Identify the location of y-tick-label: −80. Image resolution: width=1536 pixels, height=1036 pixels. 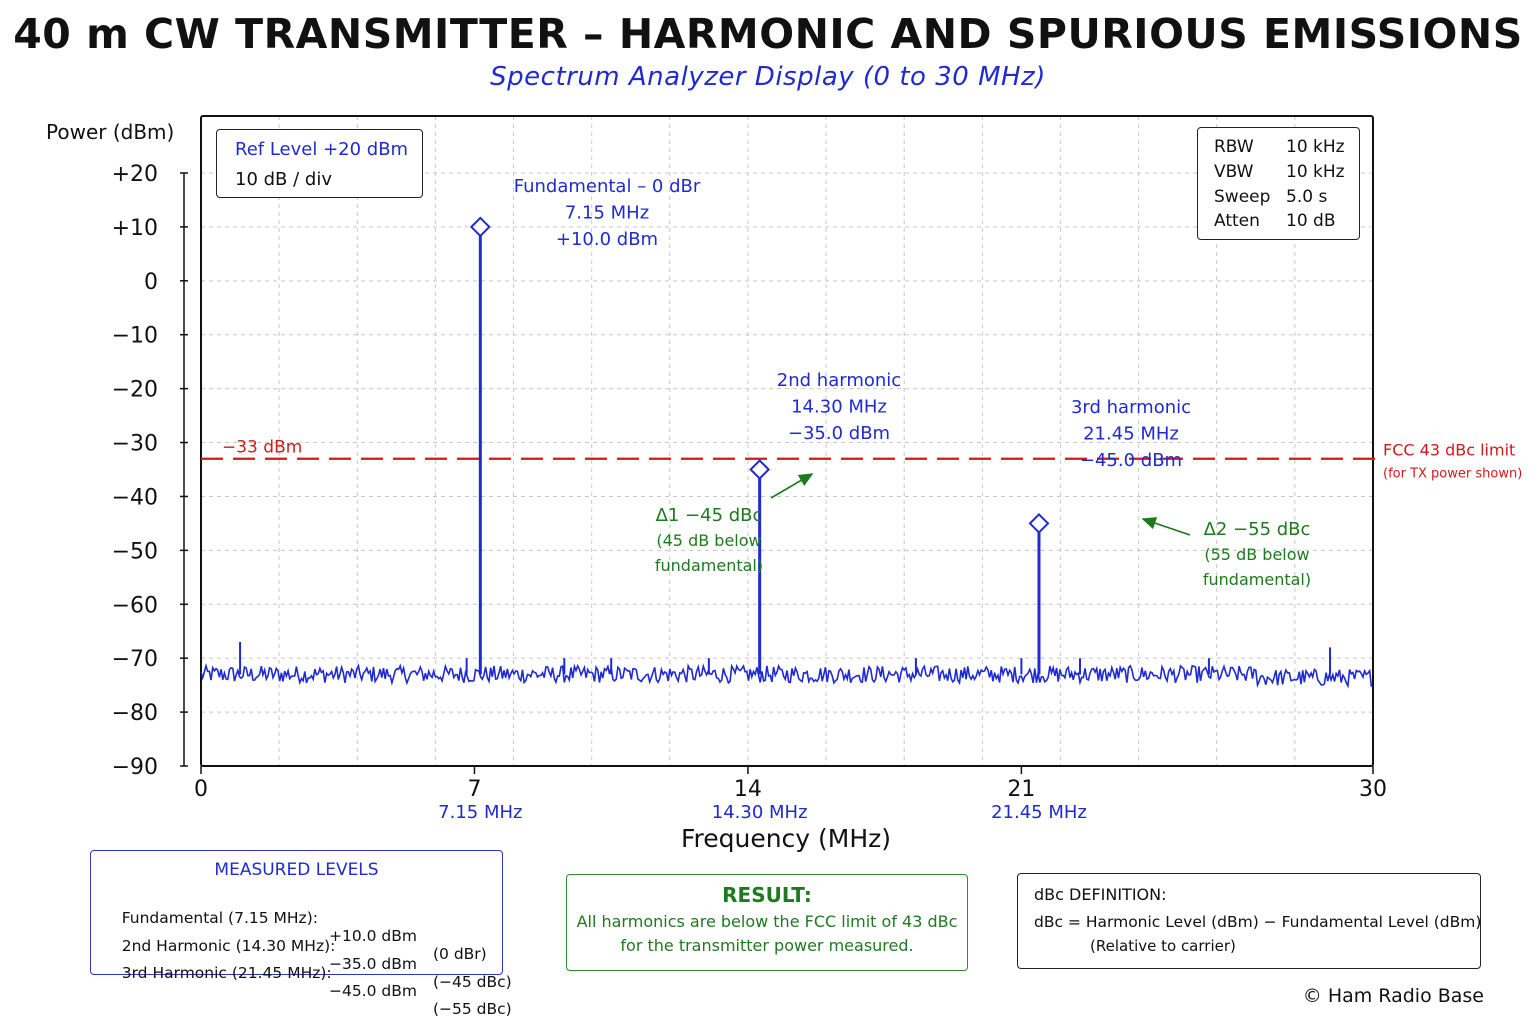
(135, 713).